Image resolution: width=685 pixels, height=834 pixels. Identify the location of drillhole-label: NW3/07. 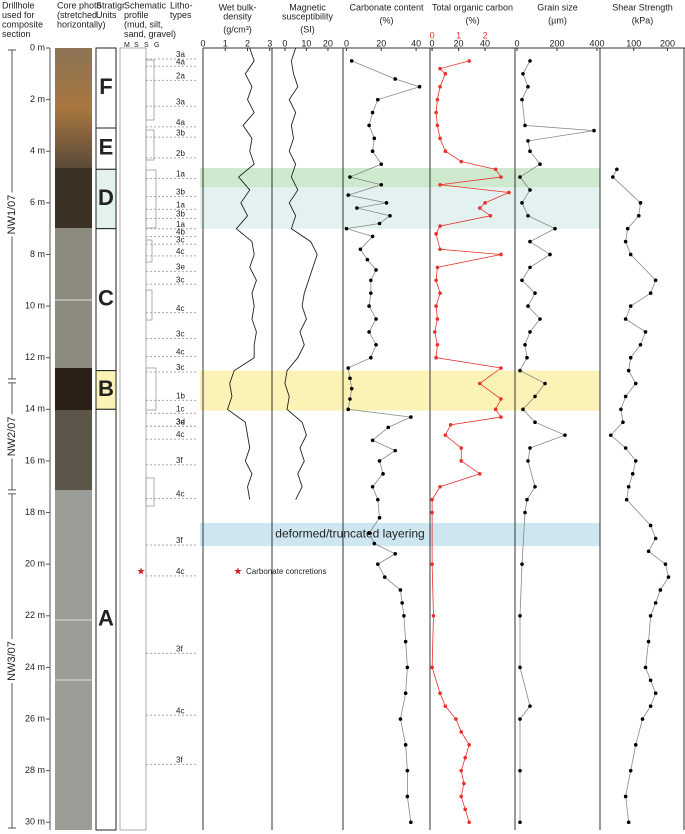
(12, 661).